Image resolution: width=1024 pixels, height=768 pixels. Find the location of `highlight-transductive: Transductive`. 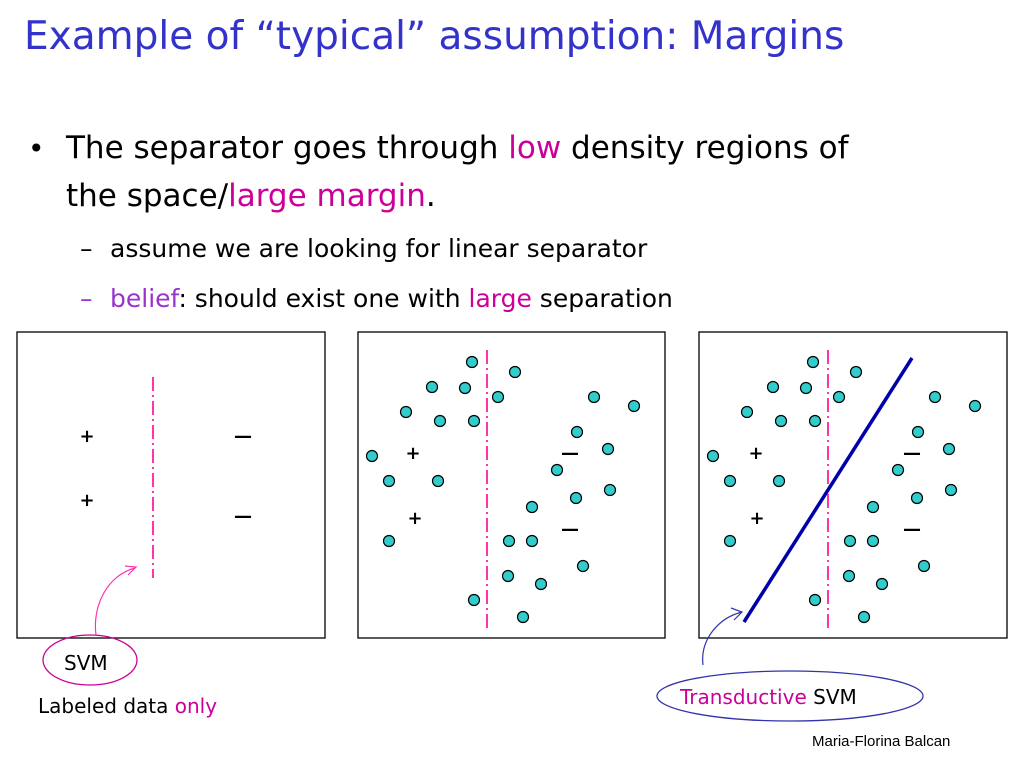

highlight-transductive: Transductive is located at coordinates (743, 697).